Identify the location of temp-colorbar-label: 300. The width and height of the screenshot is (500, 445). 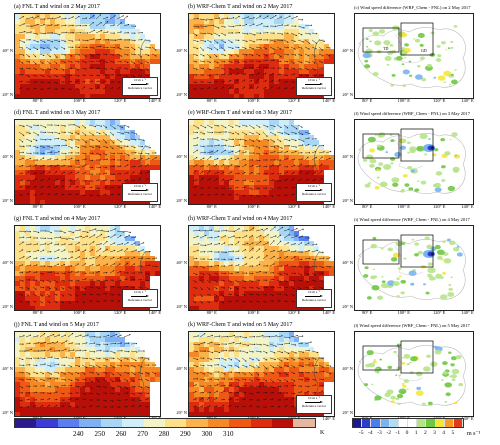
(207, 434).